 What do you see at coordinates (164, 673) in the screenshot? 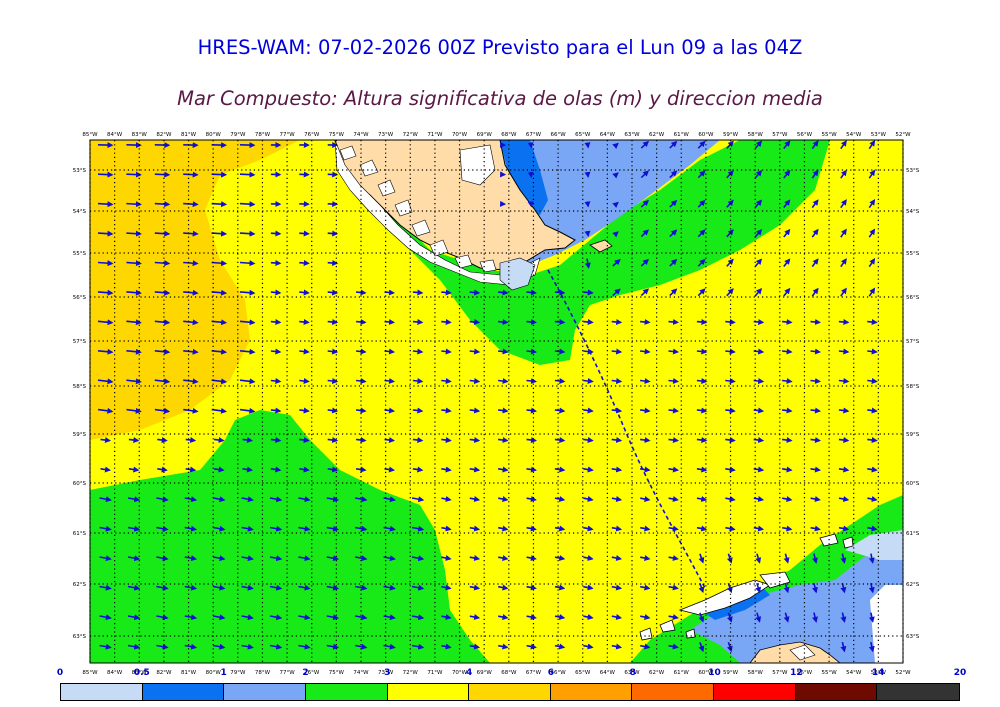
I see `lon-label: 82°W` at bounding box center [164, 673].